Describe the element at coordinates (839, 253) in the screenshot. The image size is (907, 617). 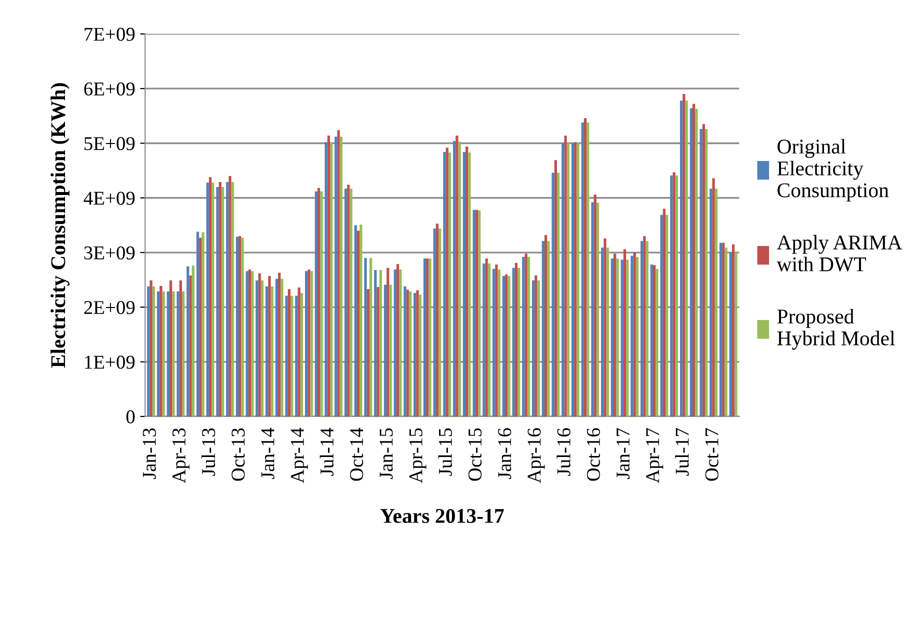
I see `legend-label: Apply ARIMA with DWT` at that location.